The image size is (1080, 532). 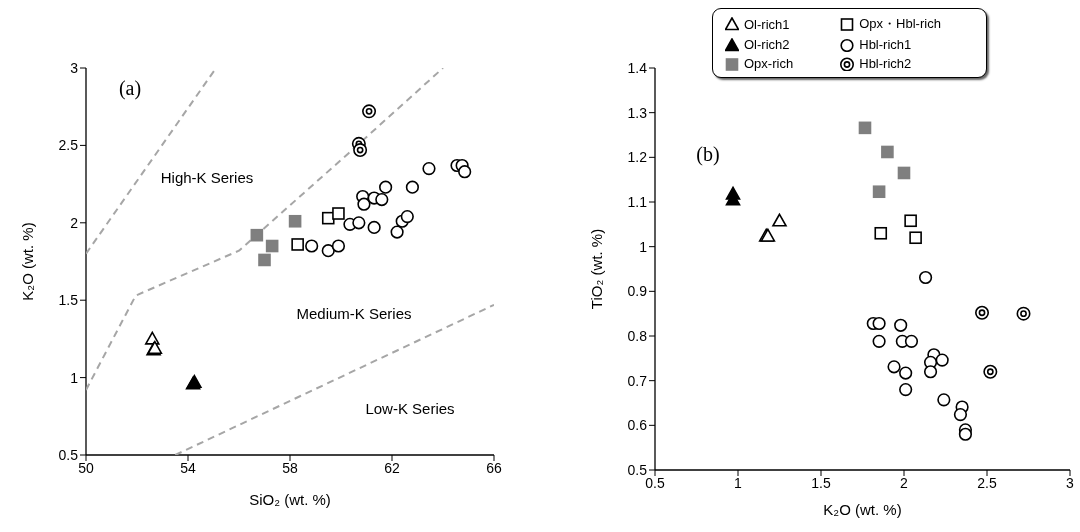 What do you see at coordinates (655, 482) in the screenshot?
I see `x-tick-label: 0.5` at bounding box center [655, 482].